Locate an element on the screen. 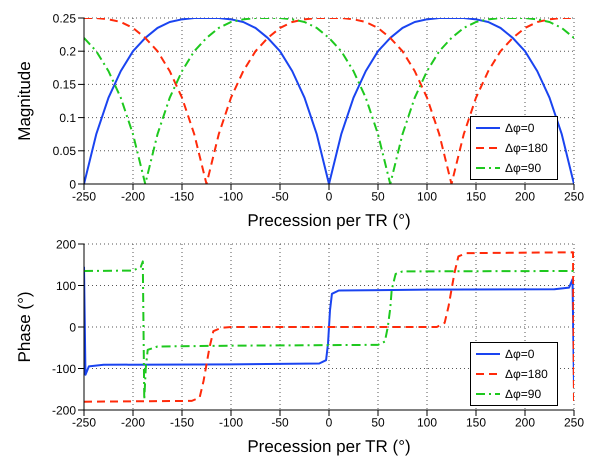  y-tick-label: 100 is located at coordinates (66, 285).